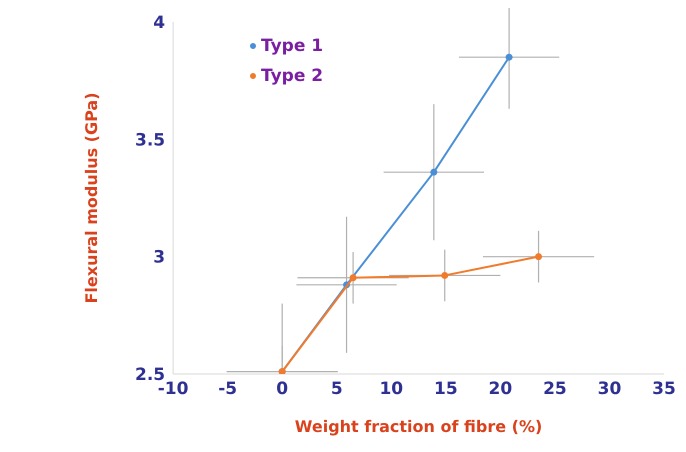 The image size is (686, 452). Describe the element at coordinates (500, 389) in the screenshot. I see `x-tick-label: 20` at that location.